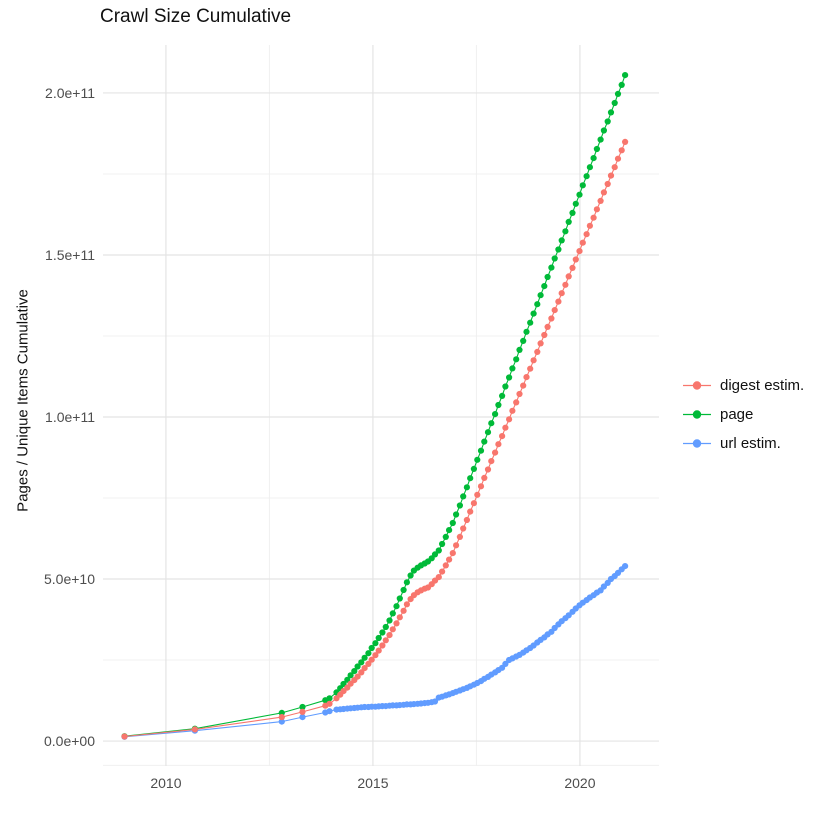  What do you see at coordinates (70, 255) in the screenshot?
I see `y-tick-label: 1.5e+11` at bounding box center [70, 255].